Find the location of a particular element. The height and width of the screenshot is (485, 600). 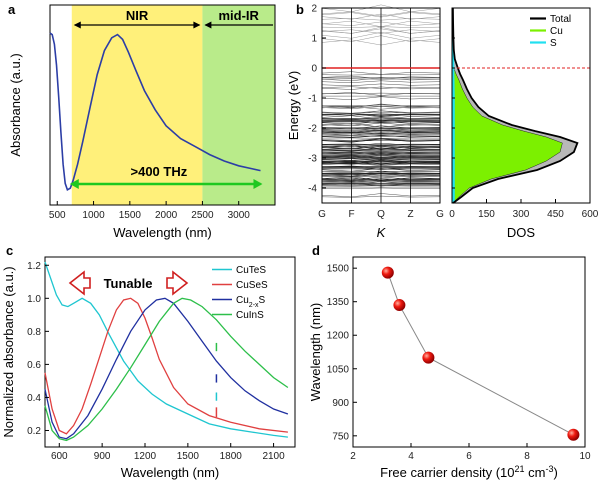

legend-label-s: S is located at coordinates (553, 43).